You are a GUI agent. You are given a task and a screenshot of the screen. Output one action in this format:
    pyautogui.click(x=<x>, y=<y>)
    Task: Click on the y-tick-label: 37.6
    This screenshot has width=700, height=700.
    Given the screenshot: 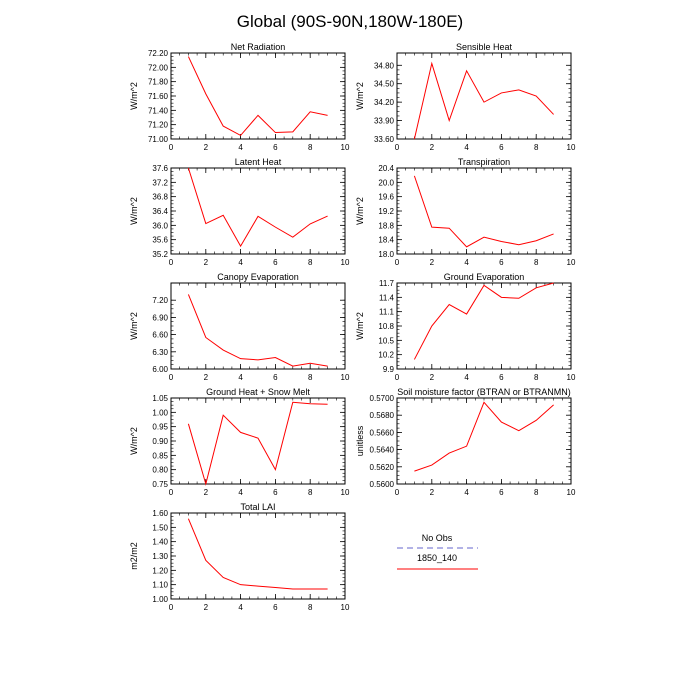 What is the action you would take?
    pyautogui.click(x=160, y=168)
    